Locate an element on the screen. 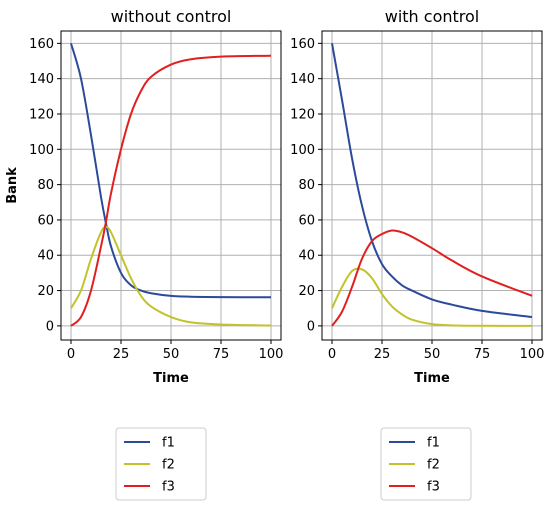  y-axis-label: Bank is located at coordinates (12, 185).